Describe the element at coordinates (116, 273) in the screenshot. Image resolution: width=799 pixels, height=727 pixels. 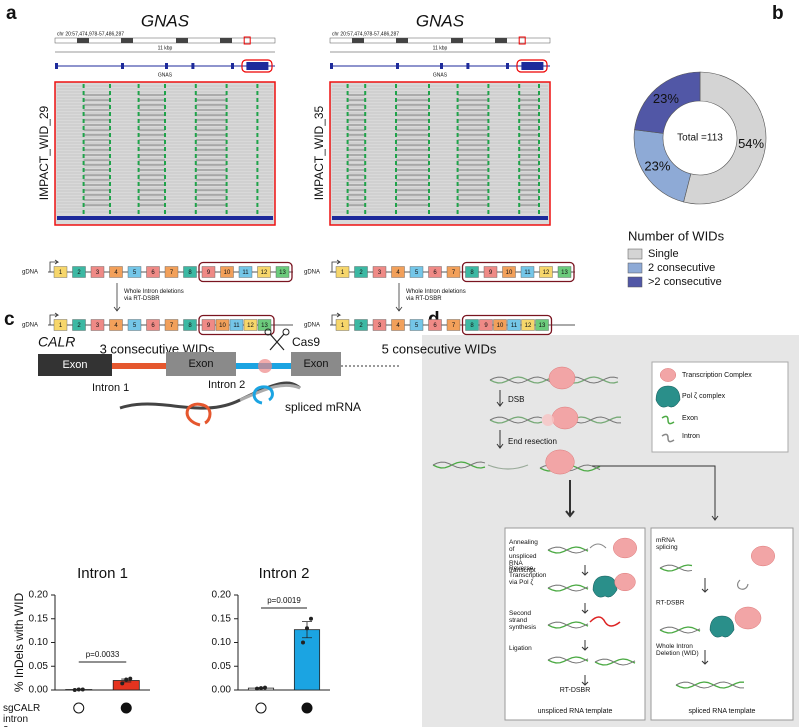
I see `label: 4` at that location.